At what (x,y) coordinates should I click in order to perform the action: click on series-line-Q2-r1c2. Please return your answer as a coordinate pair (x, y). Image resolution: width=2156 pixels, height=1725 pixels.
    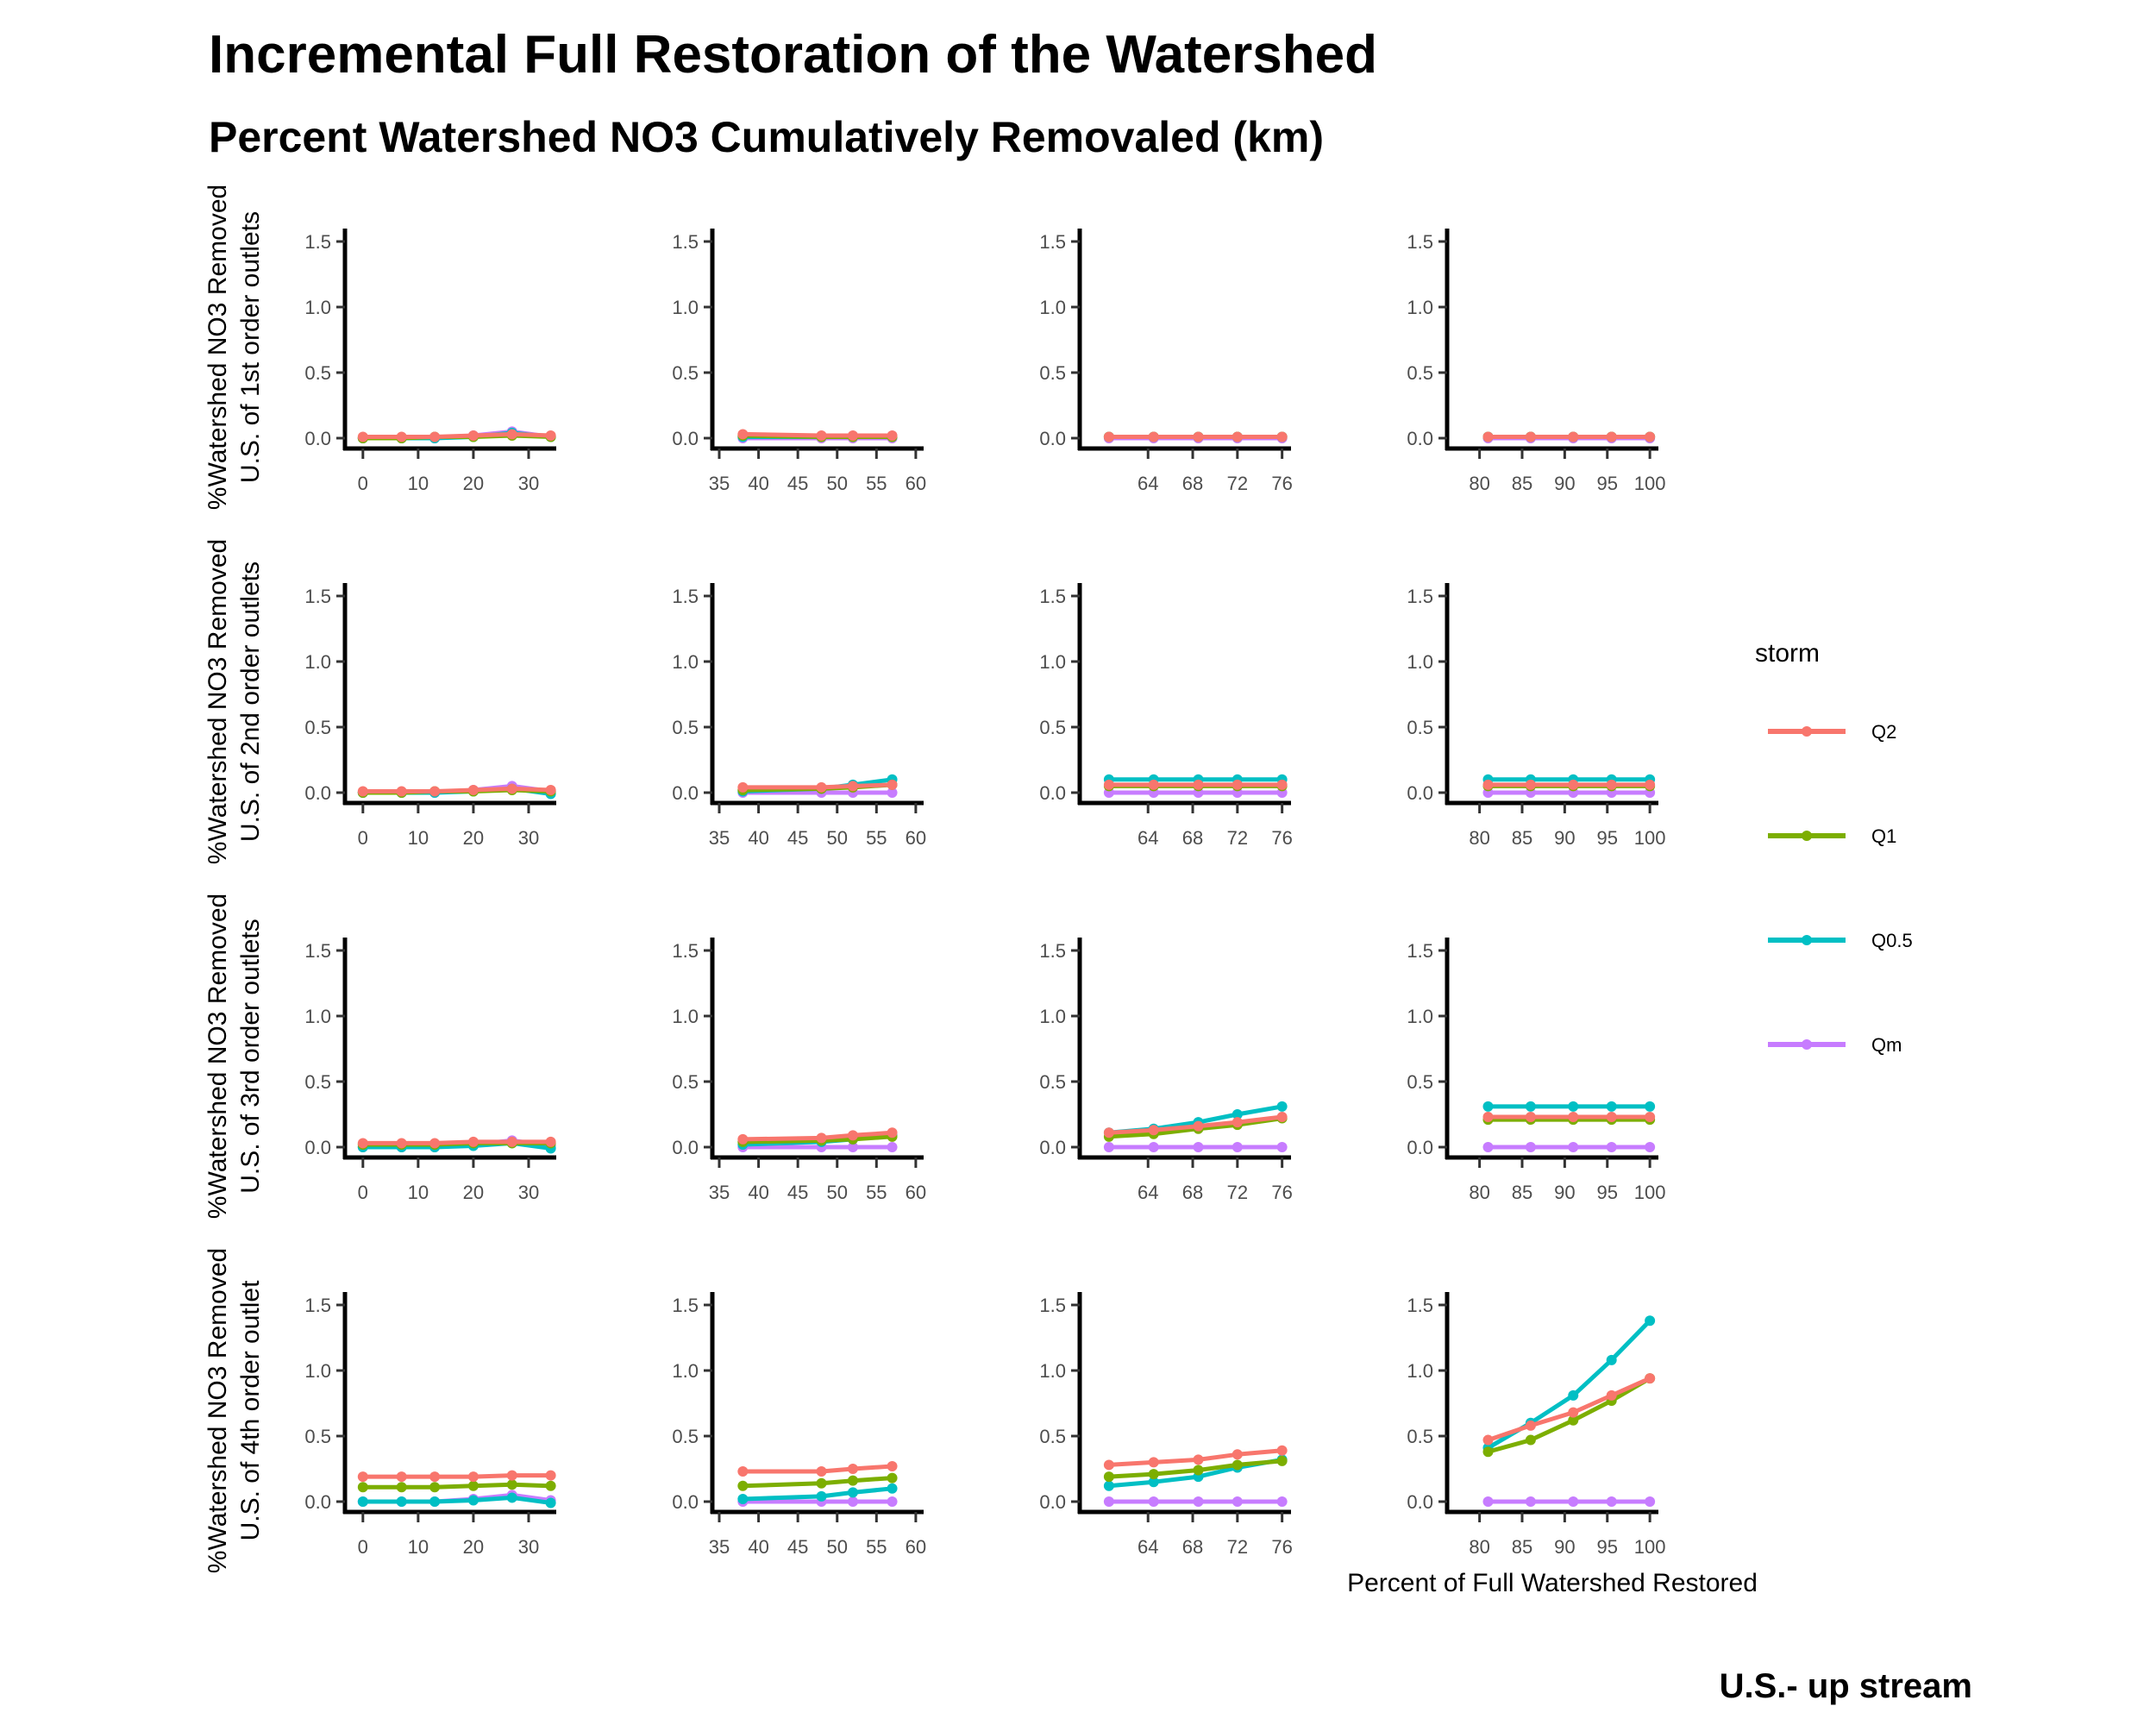
    Looking at the image, I should click on (817, 435).